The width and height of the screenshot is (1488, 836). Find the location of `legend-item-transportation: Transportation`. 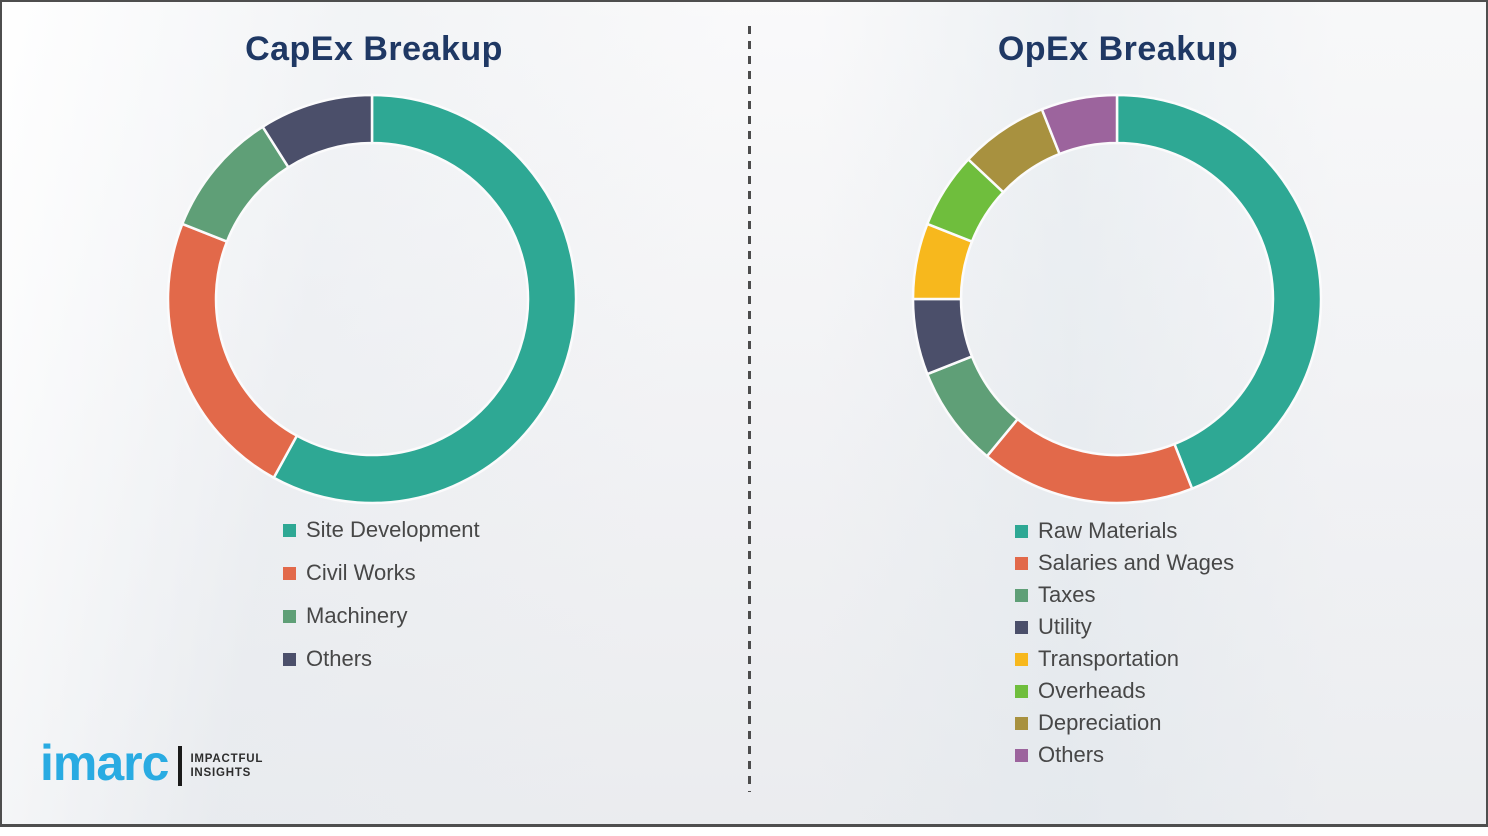

legend-item-transportation: Transportation is located at coordinates (1124, 659).